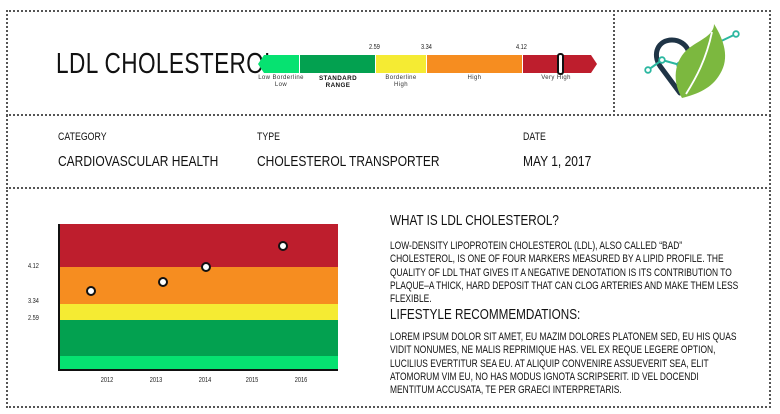 The height and width of the screenshot is (414, 780). I want to click on segment-low, so click(284, 64).